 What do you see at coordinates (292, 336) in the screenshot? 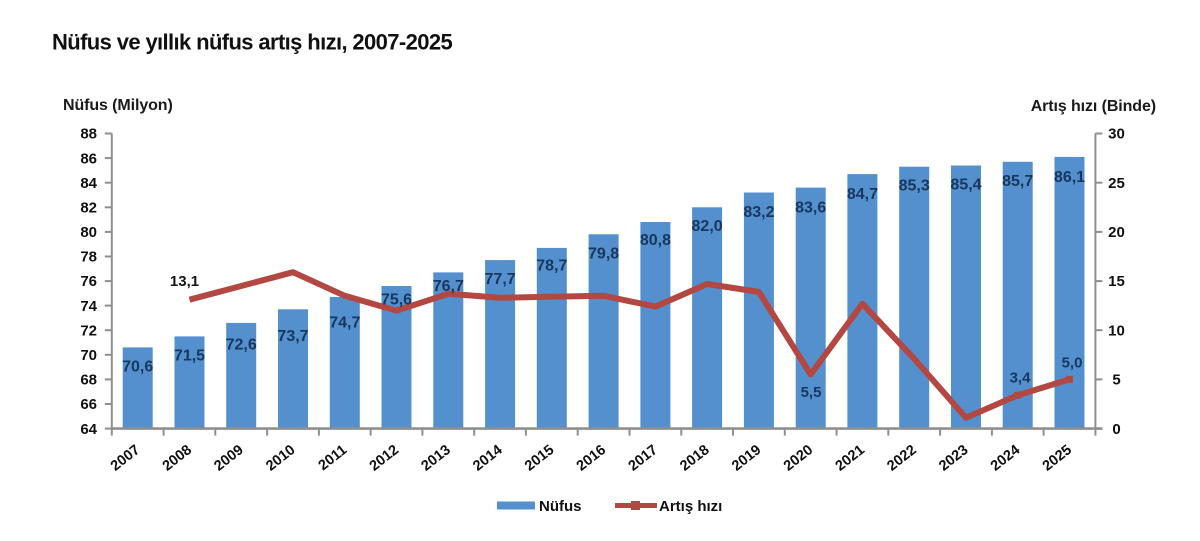
I see `svg-text: 73,7` at bounding box center [292, 336].